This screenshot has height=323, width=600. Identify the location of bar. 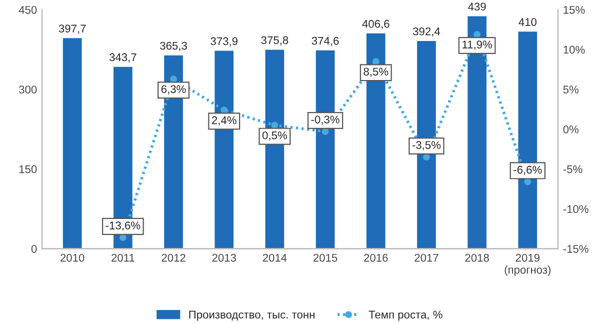
(73, 142).